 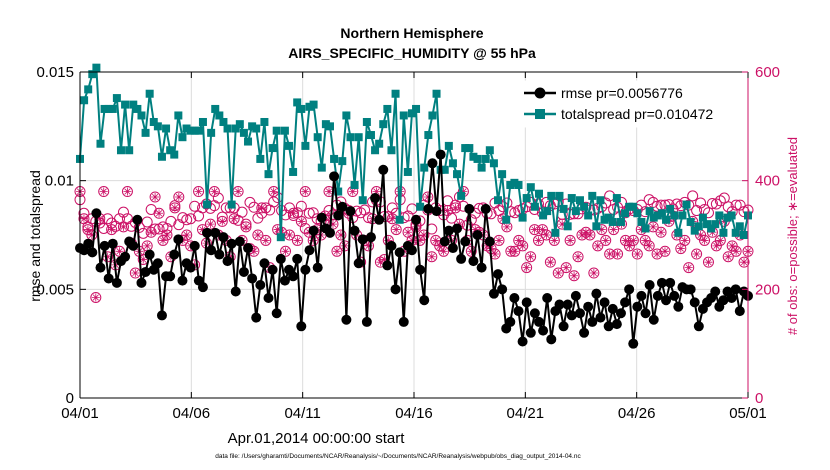 I want to click on legend-spread-label: totalspread pr=0.010472, so click(x=637, y=114).